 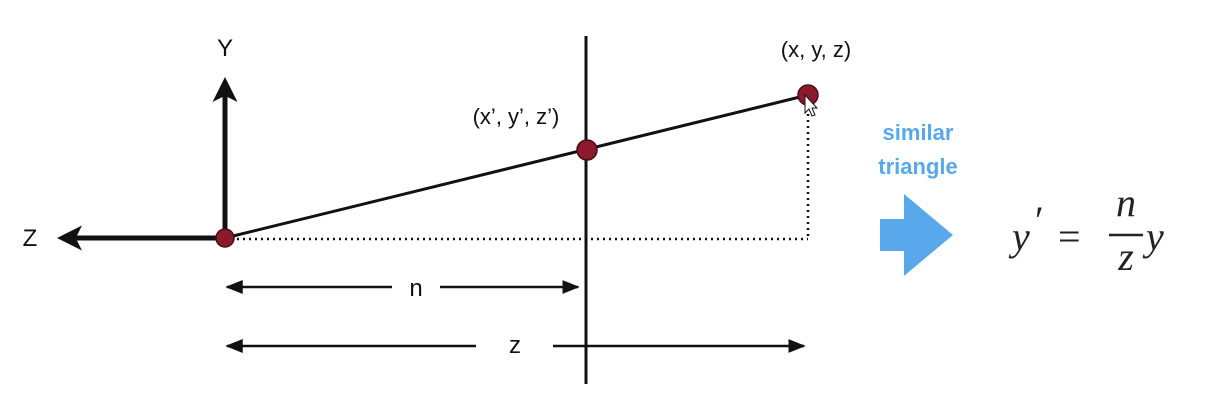 I want to click on projection-formula: y ′ = n z y, so click(x=1086, y=229).